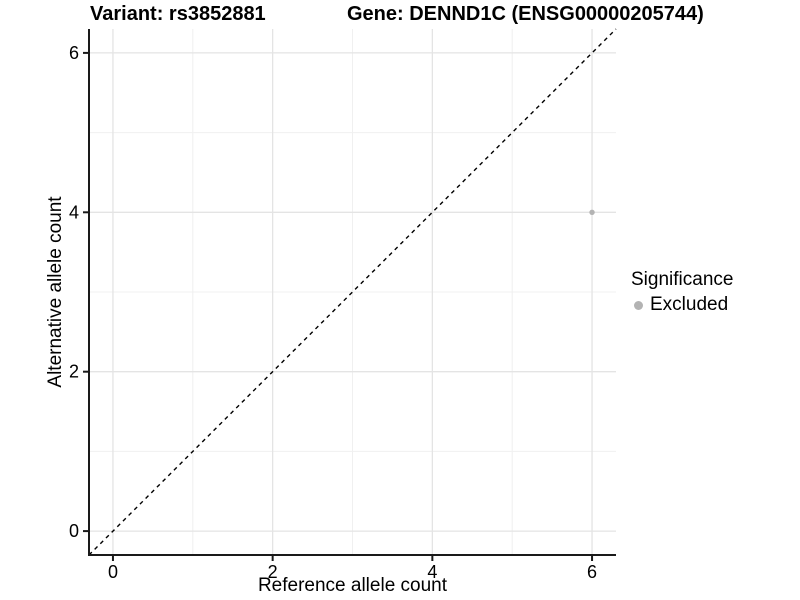  I want to click on legend-title: Significance, so click(682, 279).